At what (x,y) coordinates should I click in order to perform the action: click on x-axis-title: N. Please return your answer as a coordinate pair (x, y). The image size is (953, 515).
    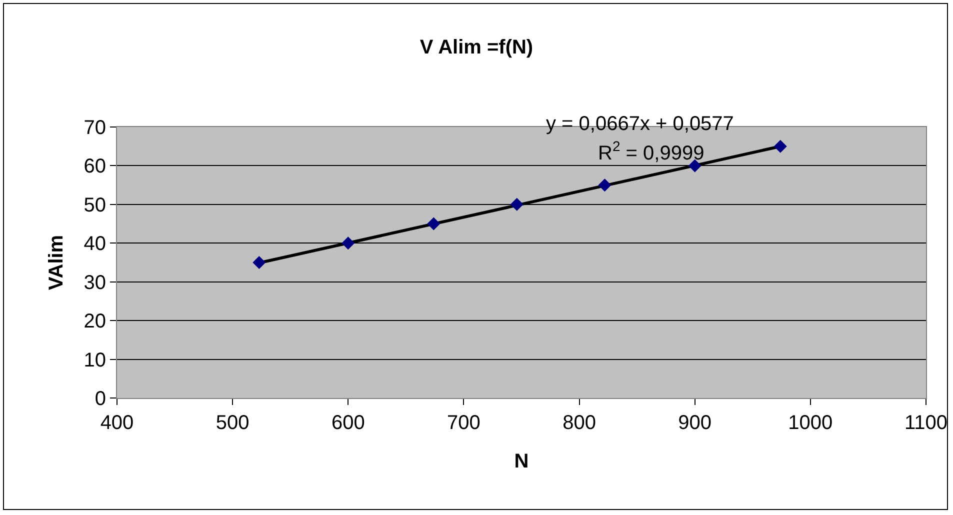
    Looking at the image, I should click on (521, 461).